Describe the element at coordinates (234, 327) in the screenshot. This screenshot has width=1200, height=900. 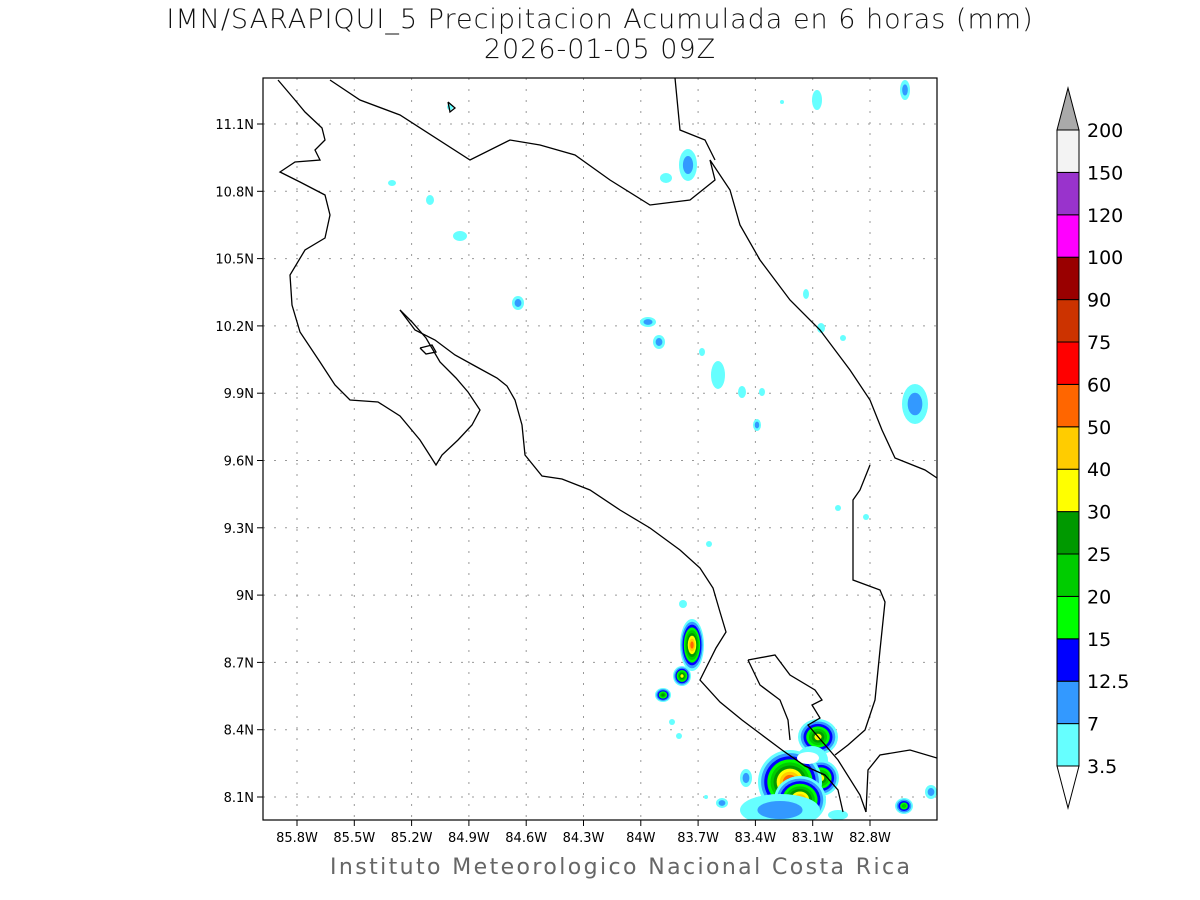
I see `lat-tick-label: 10.2N` at that location.